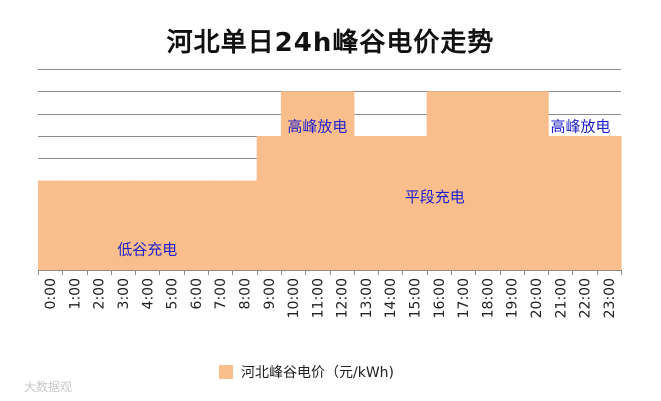 The height and width of the screenshot is (401, 661). What do you see at coordinates (366, 202) in the screenshot?
I see `area-step-13:00` at bounding box center [366, 202].